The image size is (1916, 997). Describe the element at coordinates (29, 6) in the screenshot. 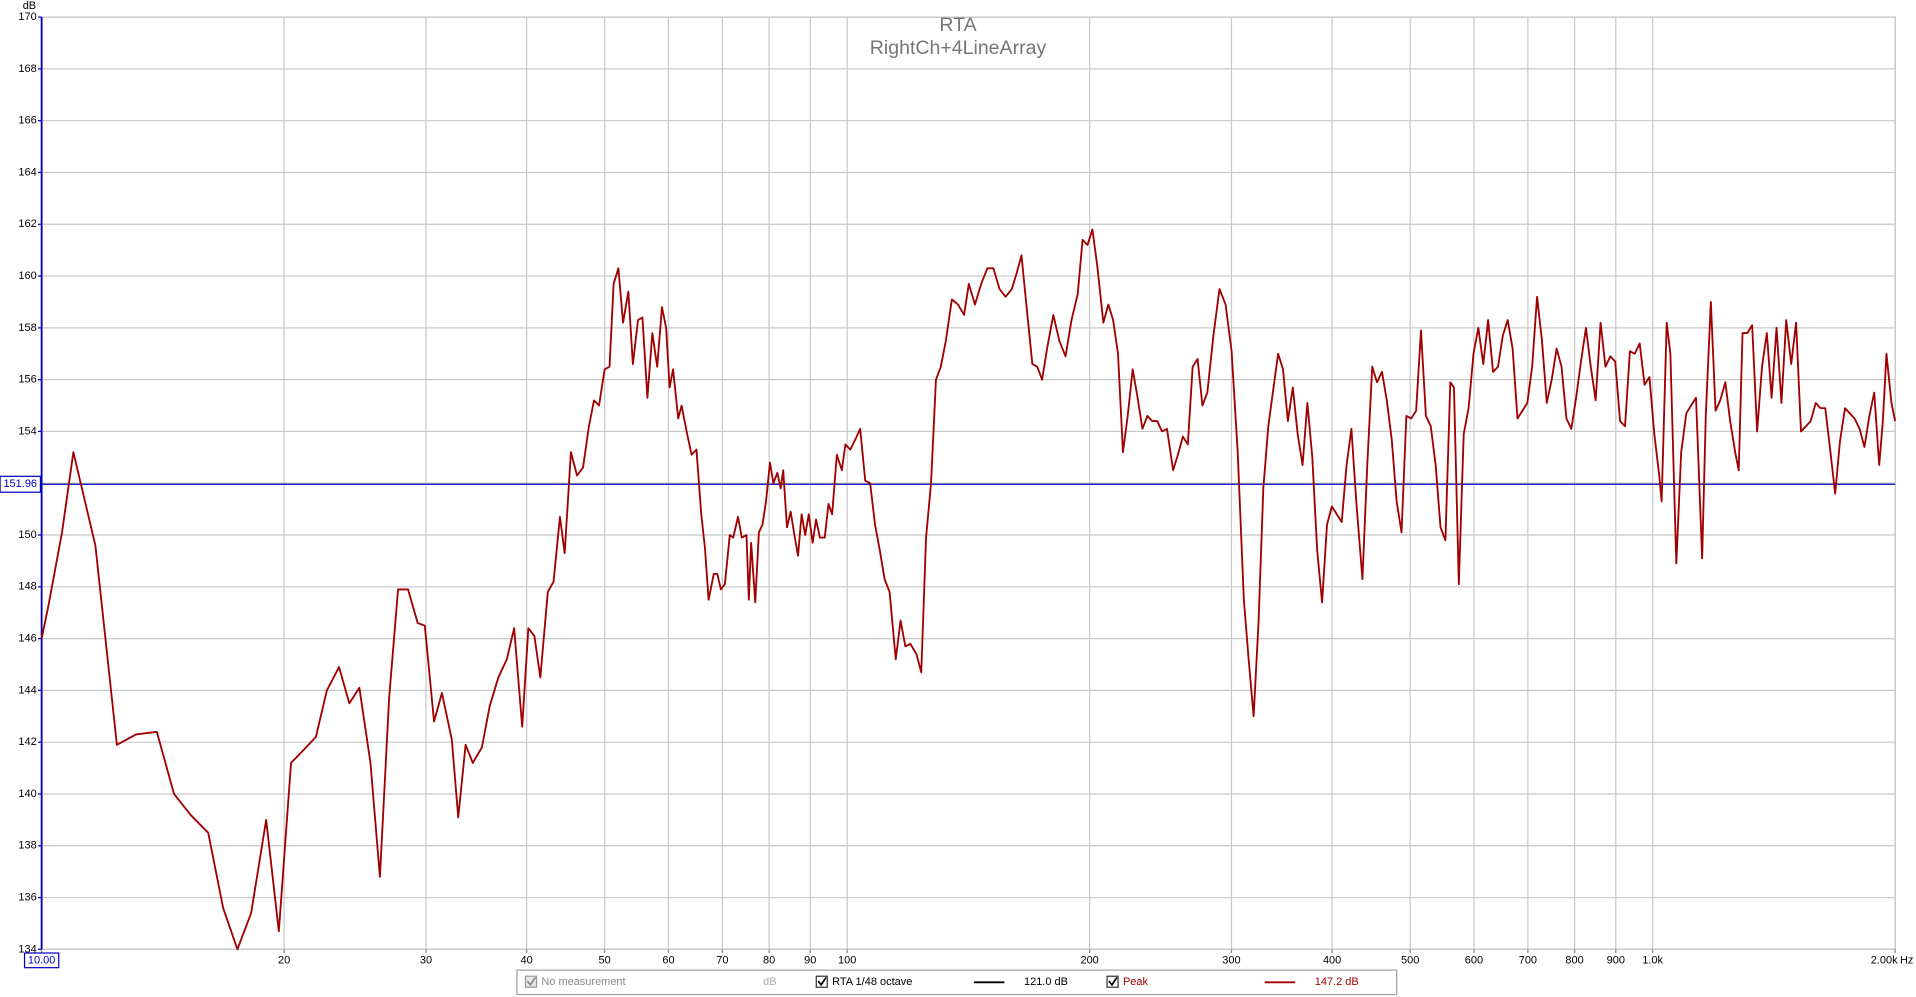

I see `y-axis-label: dB` at that location.